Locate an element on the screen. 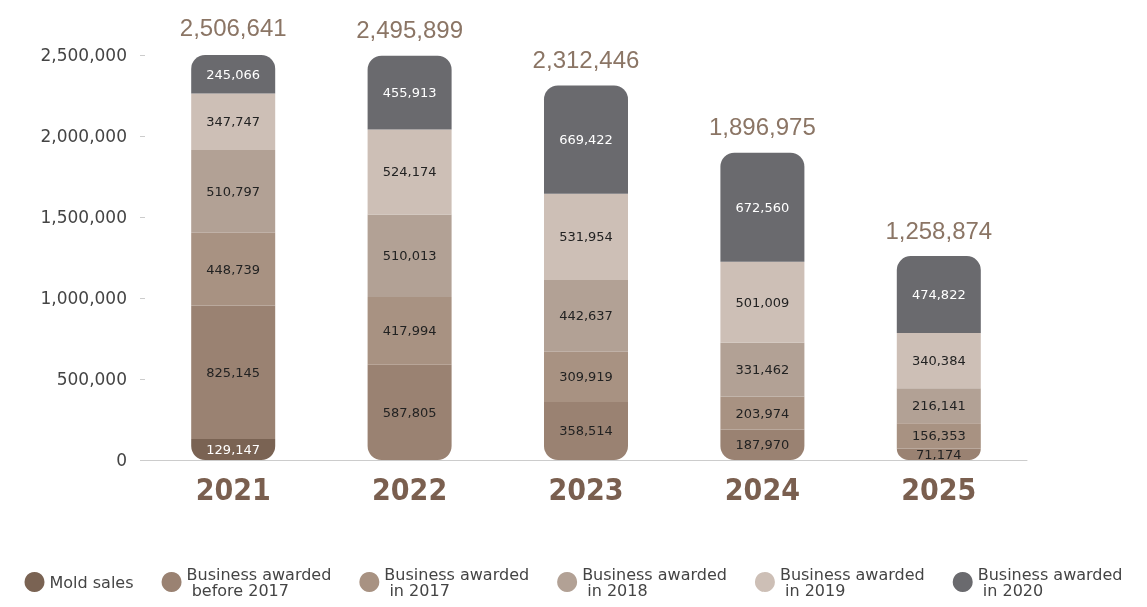 This screenshot has width=1147, height=607. total-label: 2,312,446 is located at coordinates (586, 59).